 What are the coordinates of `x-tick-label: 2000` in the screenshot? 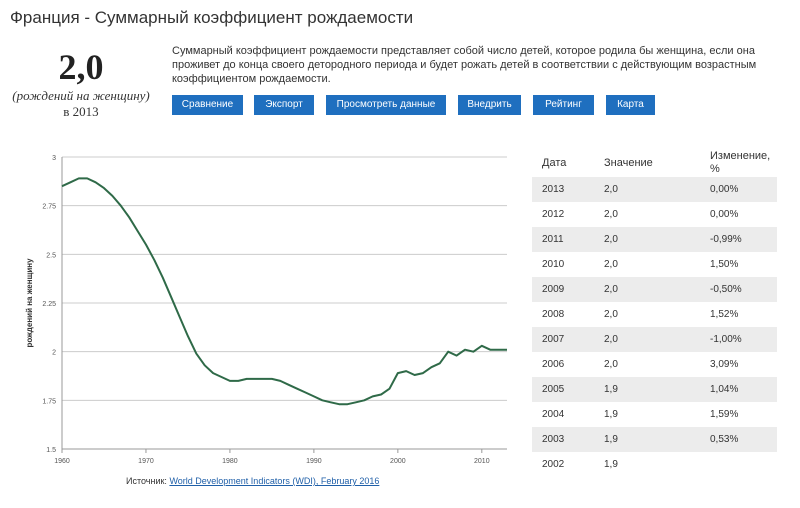 It's located at (398, 461).